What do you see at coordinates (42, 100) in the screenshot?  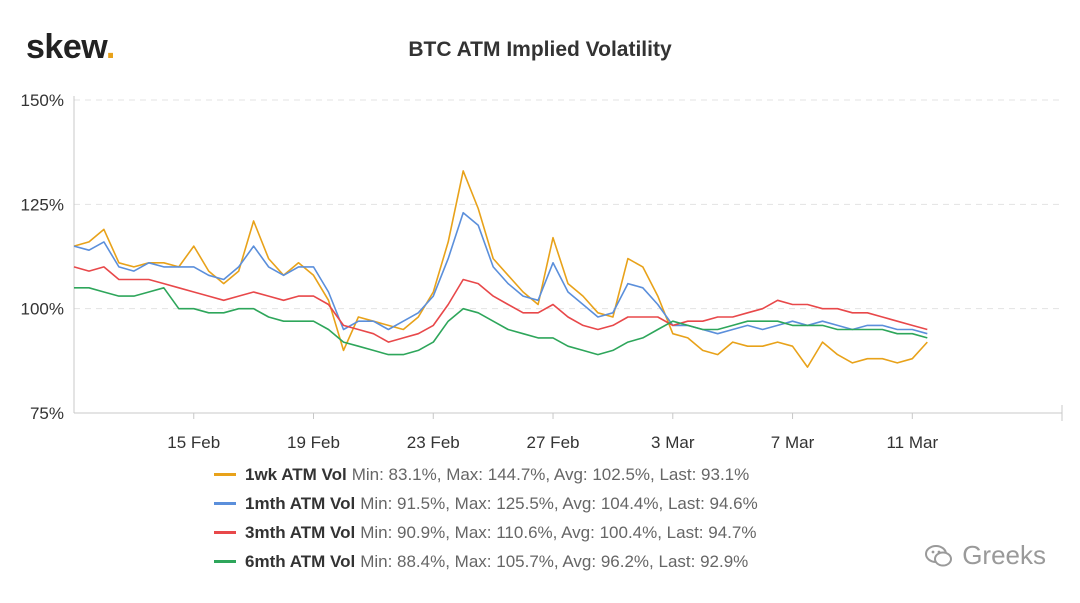 I see `y-tick-label: 150%` at bounding box center [42, 100].